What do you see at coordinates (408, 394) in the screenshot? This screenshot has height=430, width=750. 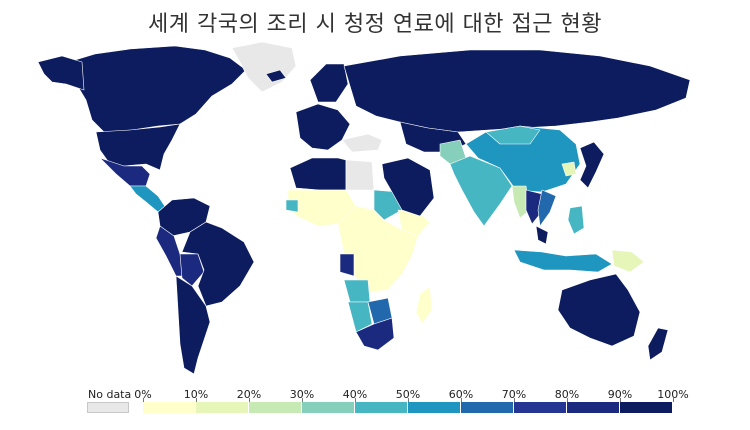 I see `legend-tick-label: 50%` at bounding box center [408, 394].